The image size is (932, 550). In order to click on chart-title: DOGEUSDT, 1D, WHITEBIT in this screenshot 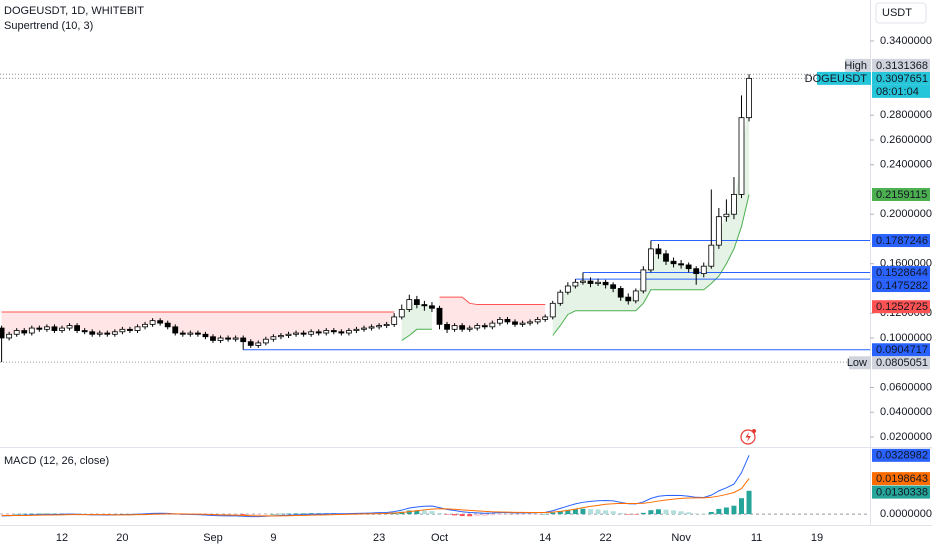, I will do `click(74, 11)`.